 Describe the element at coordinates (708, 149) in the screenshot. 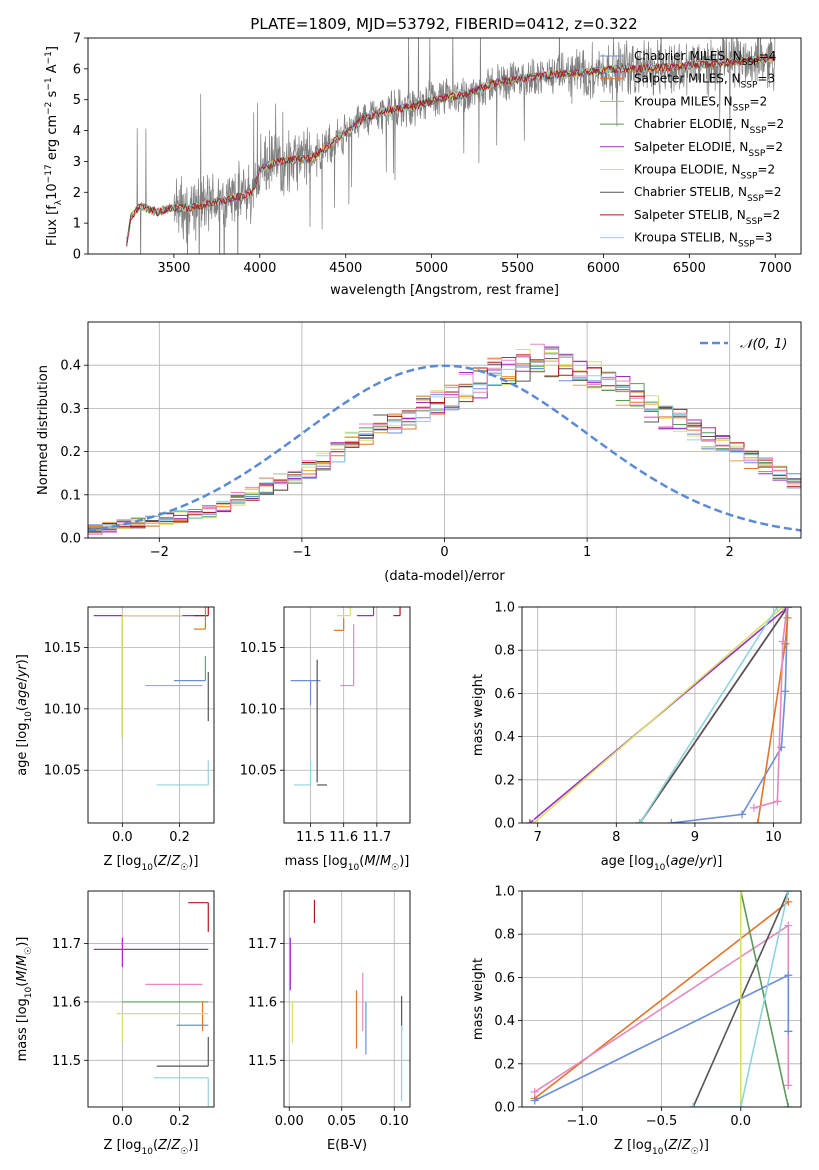

I see `legend-entry: Salpeter ELODIE, NSSP=2` at that location.